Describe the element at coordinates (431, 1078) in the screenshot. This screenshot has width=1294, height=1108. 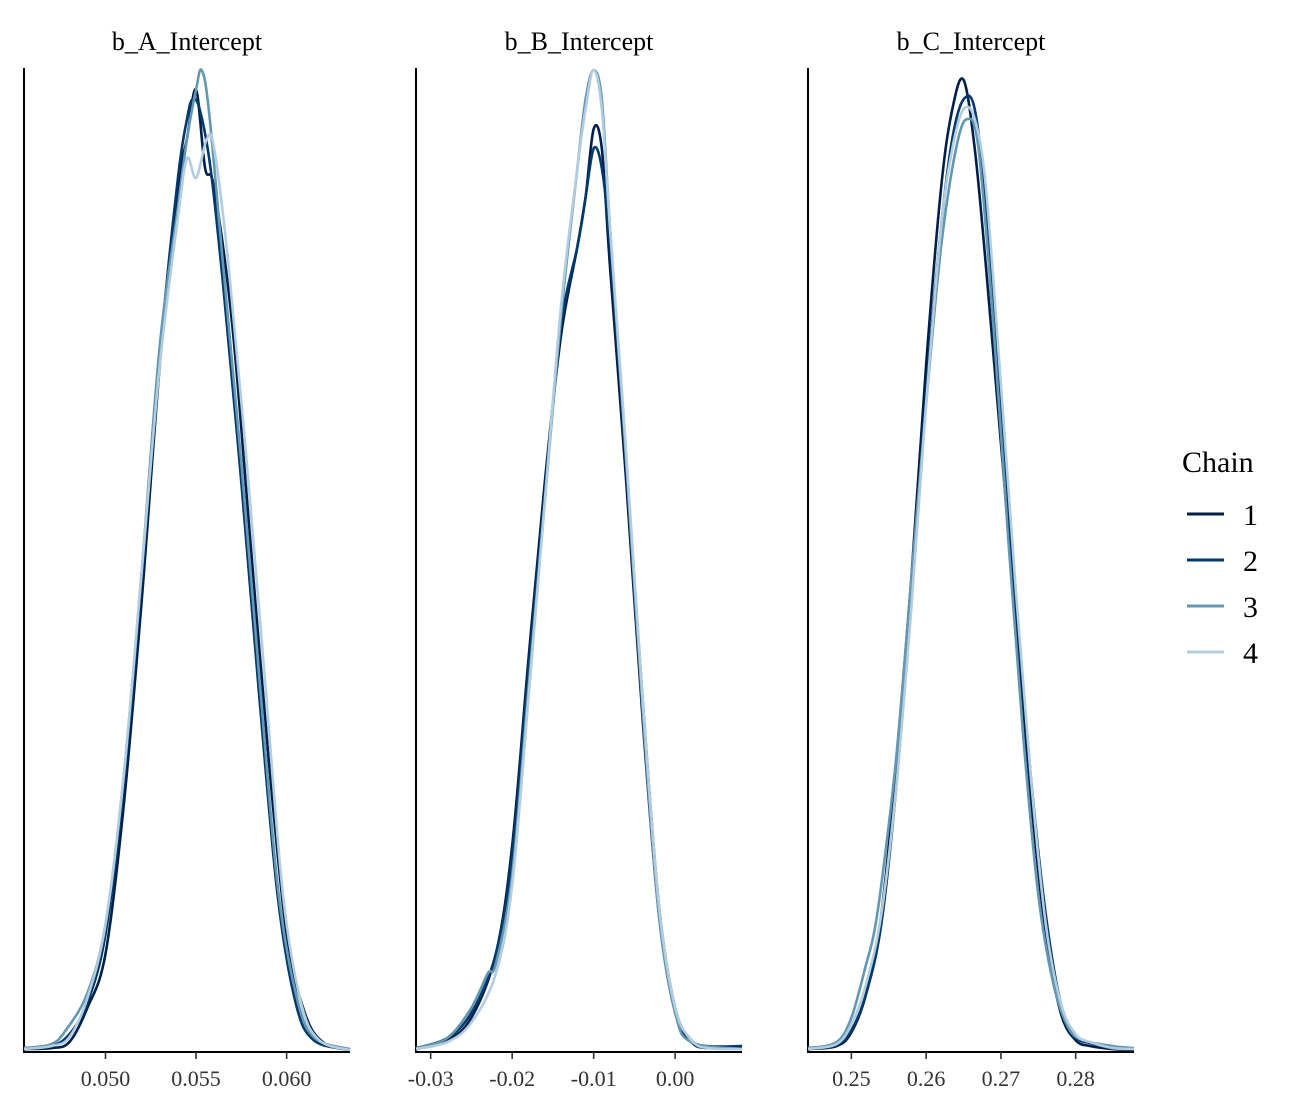
I see `x-tick-label: -0.03` at that location.